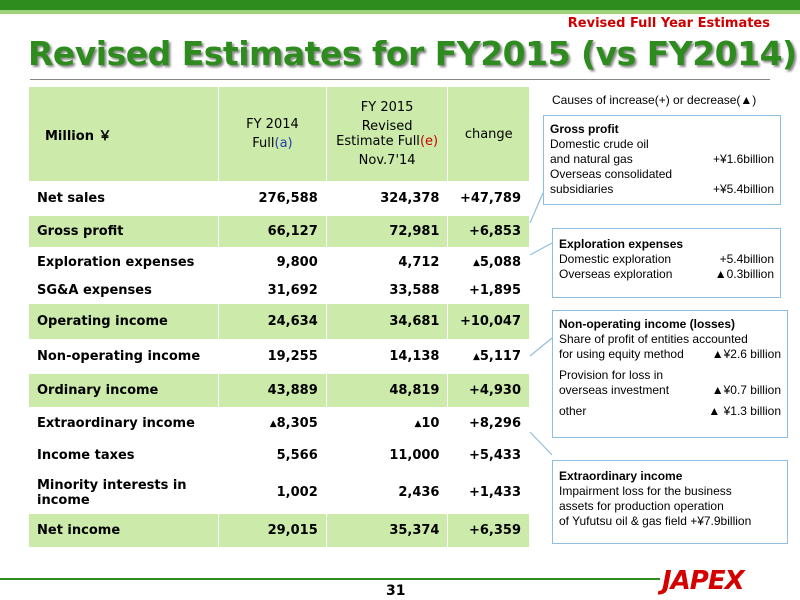 This screenshot has height=600, width=800. Describe the element at coordinates (488, 455) in the screenshot. I see `cell-change: +5,433` at that location.